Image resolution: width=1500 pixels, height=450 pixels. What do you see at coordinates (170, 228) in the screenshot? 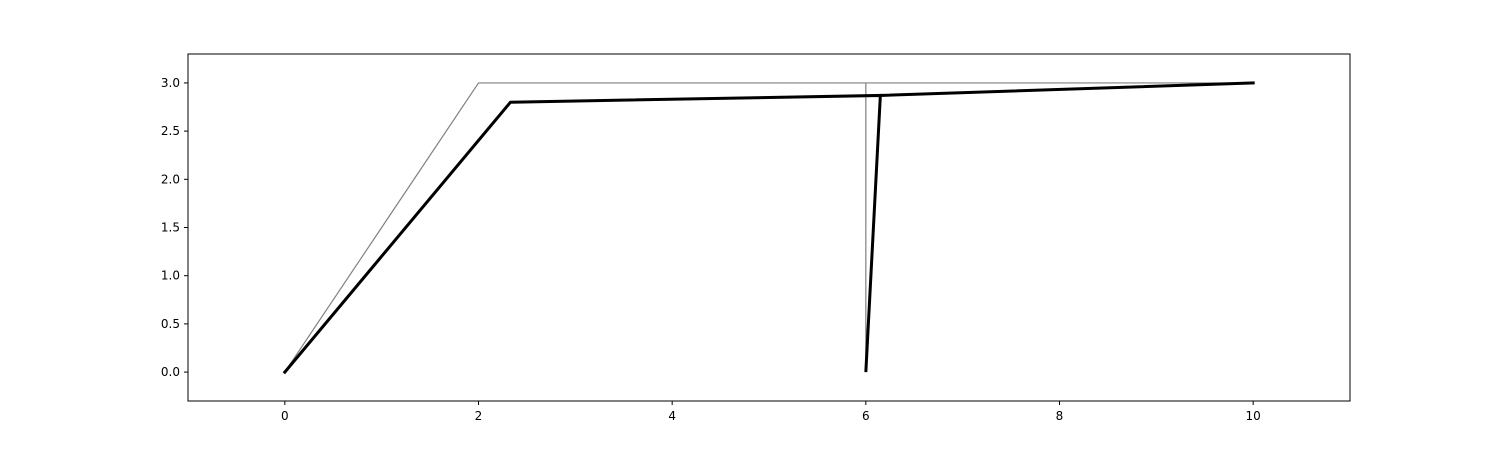
I see `y-tick-label: 1.5` at bounding box center [170, 228].